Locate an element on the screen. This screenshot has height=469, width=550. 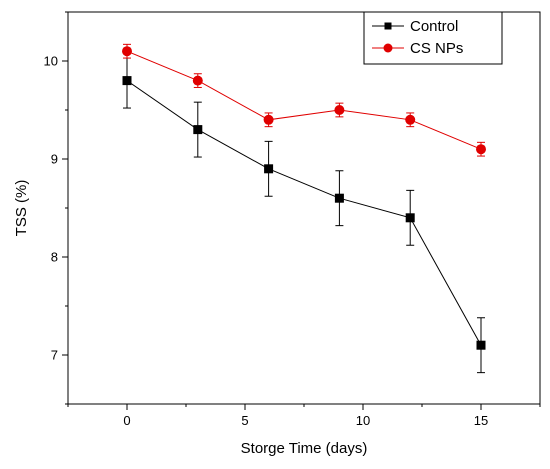
legend-box is located at coordinates (433, 38).